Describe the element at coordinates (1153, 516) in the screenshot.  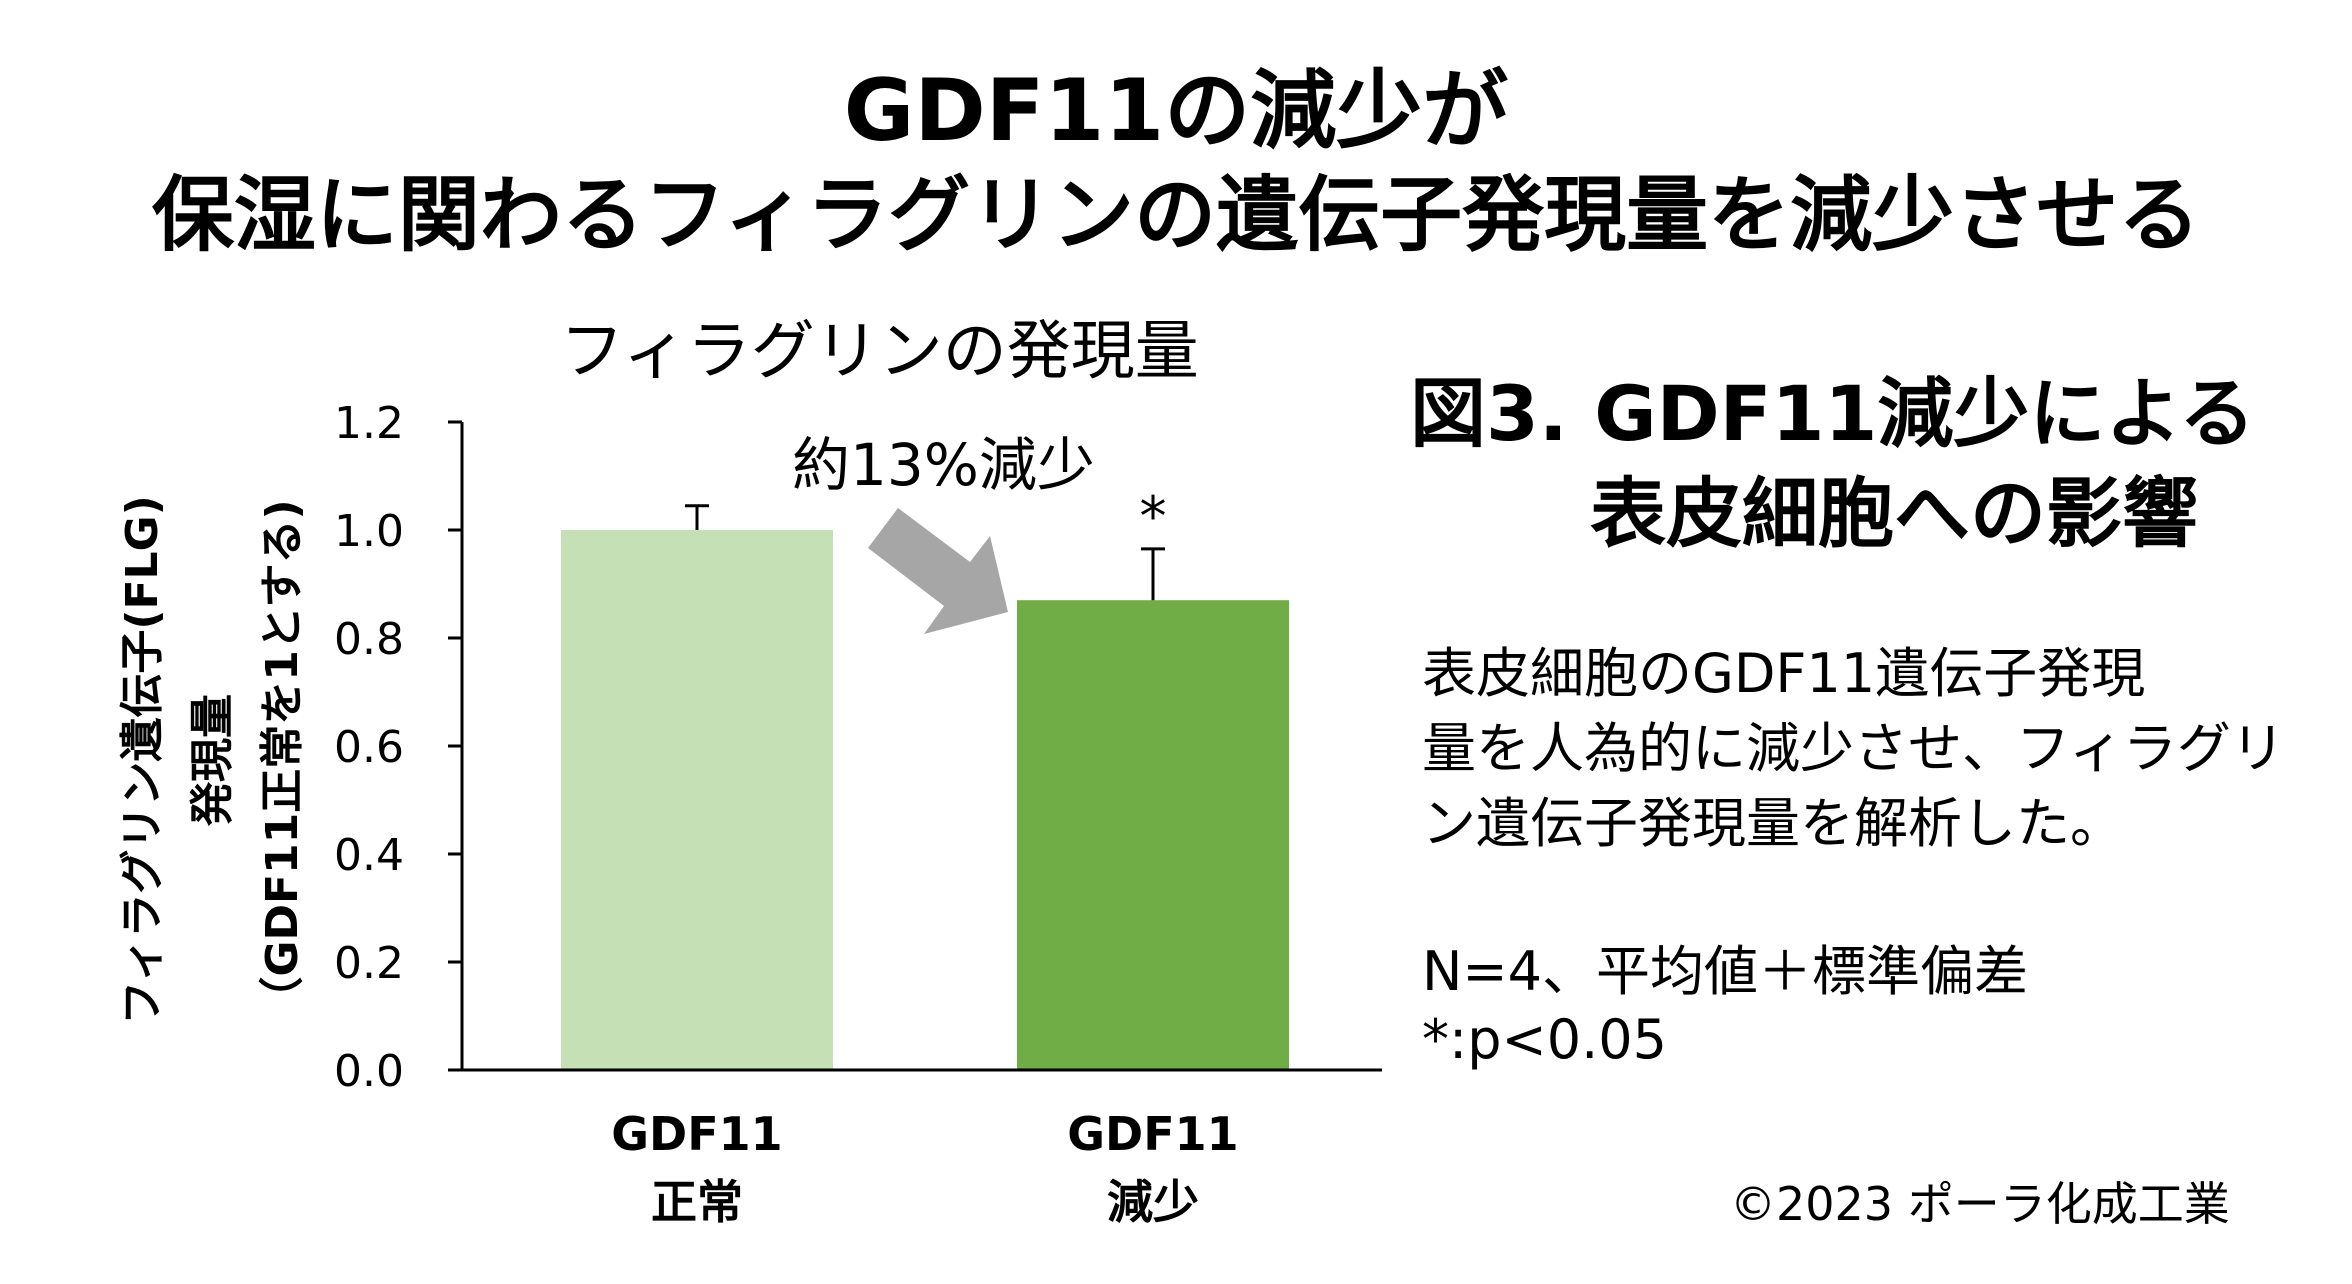
I see `significance-marker: *` at that location.